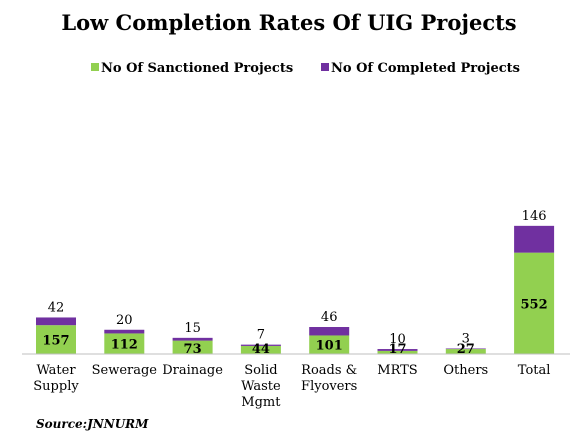 This screenshot has width=578, height=445. Describe the element at coordinates (197, 68) in the screenshot. I see `legend-label-sanctioned: No Of Sanctioned Projects` at that location.